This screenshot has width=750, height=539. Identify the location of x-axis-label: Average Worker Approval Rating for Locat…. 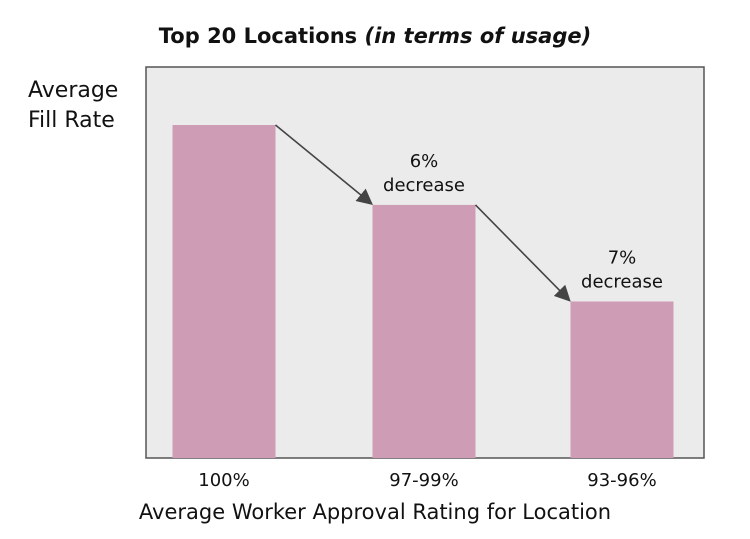
(375, 512).